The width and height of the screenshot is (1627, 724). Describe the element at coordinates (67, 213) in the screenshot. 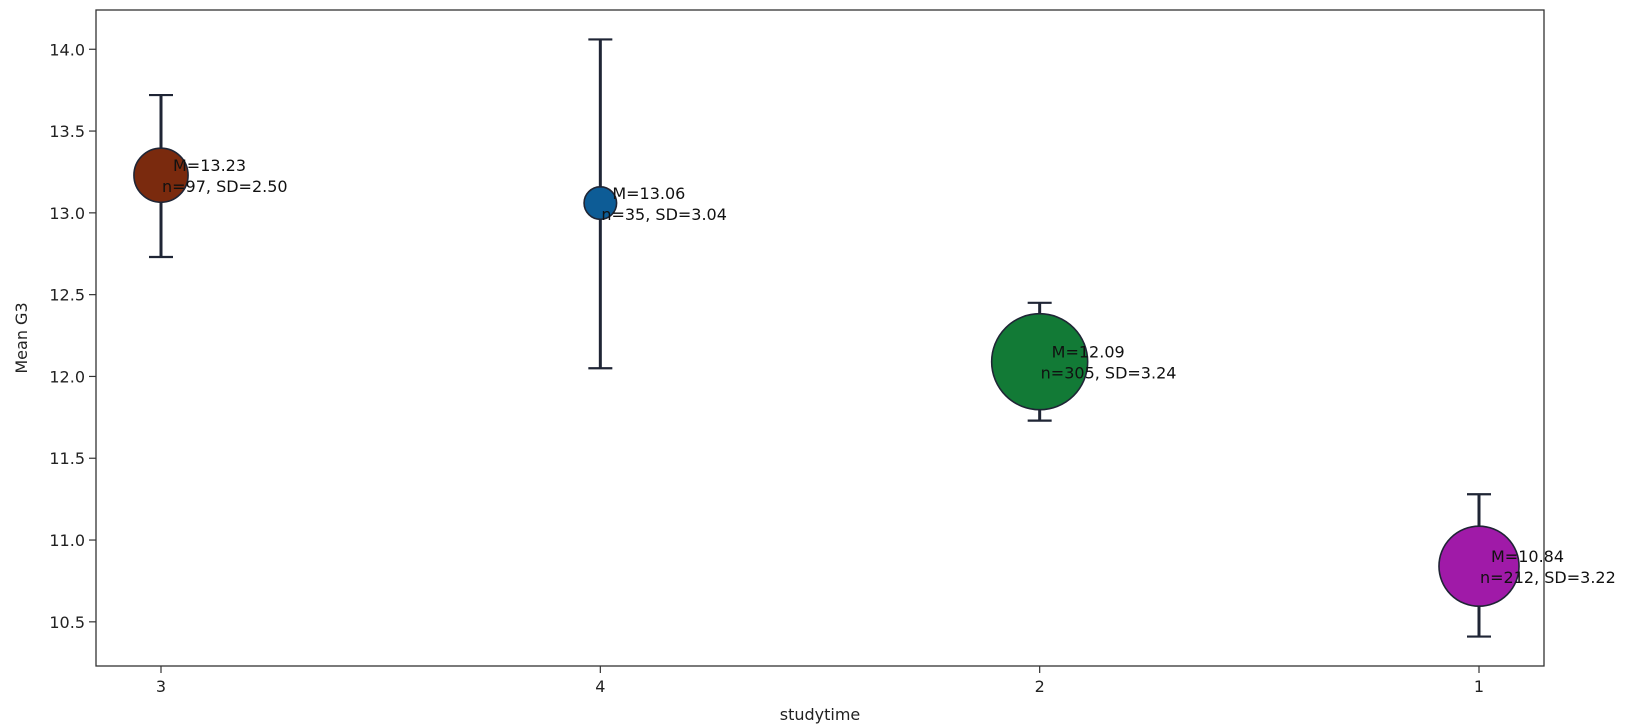

I see `y-tick-label: 13.0` at that location.